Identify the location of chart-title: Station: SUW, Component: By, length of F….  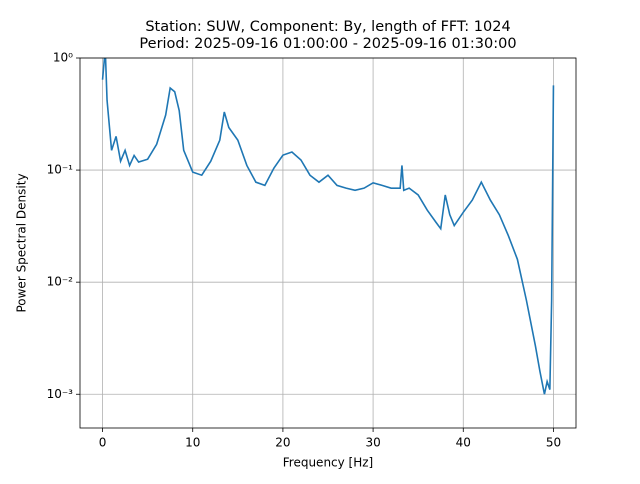
(327, 27).